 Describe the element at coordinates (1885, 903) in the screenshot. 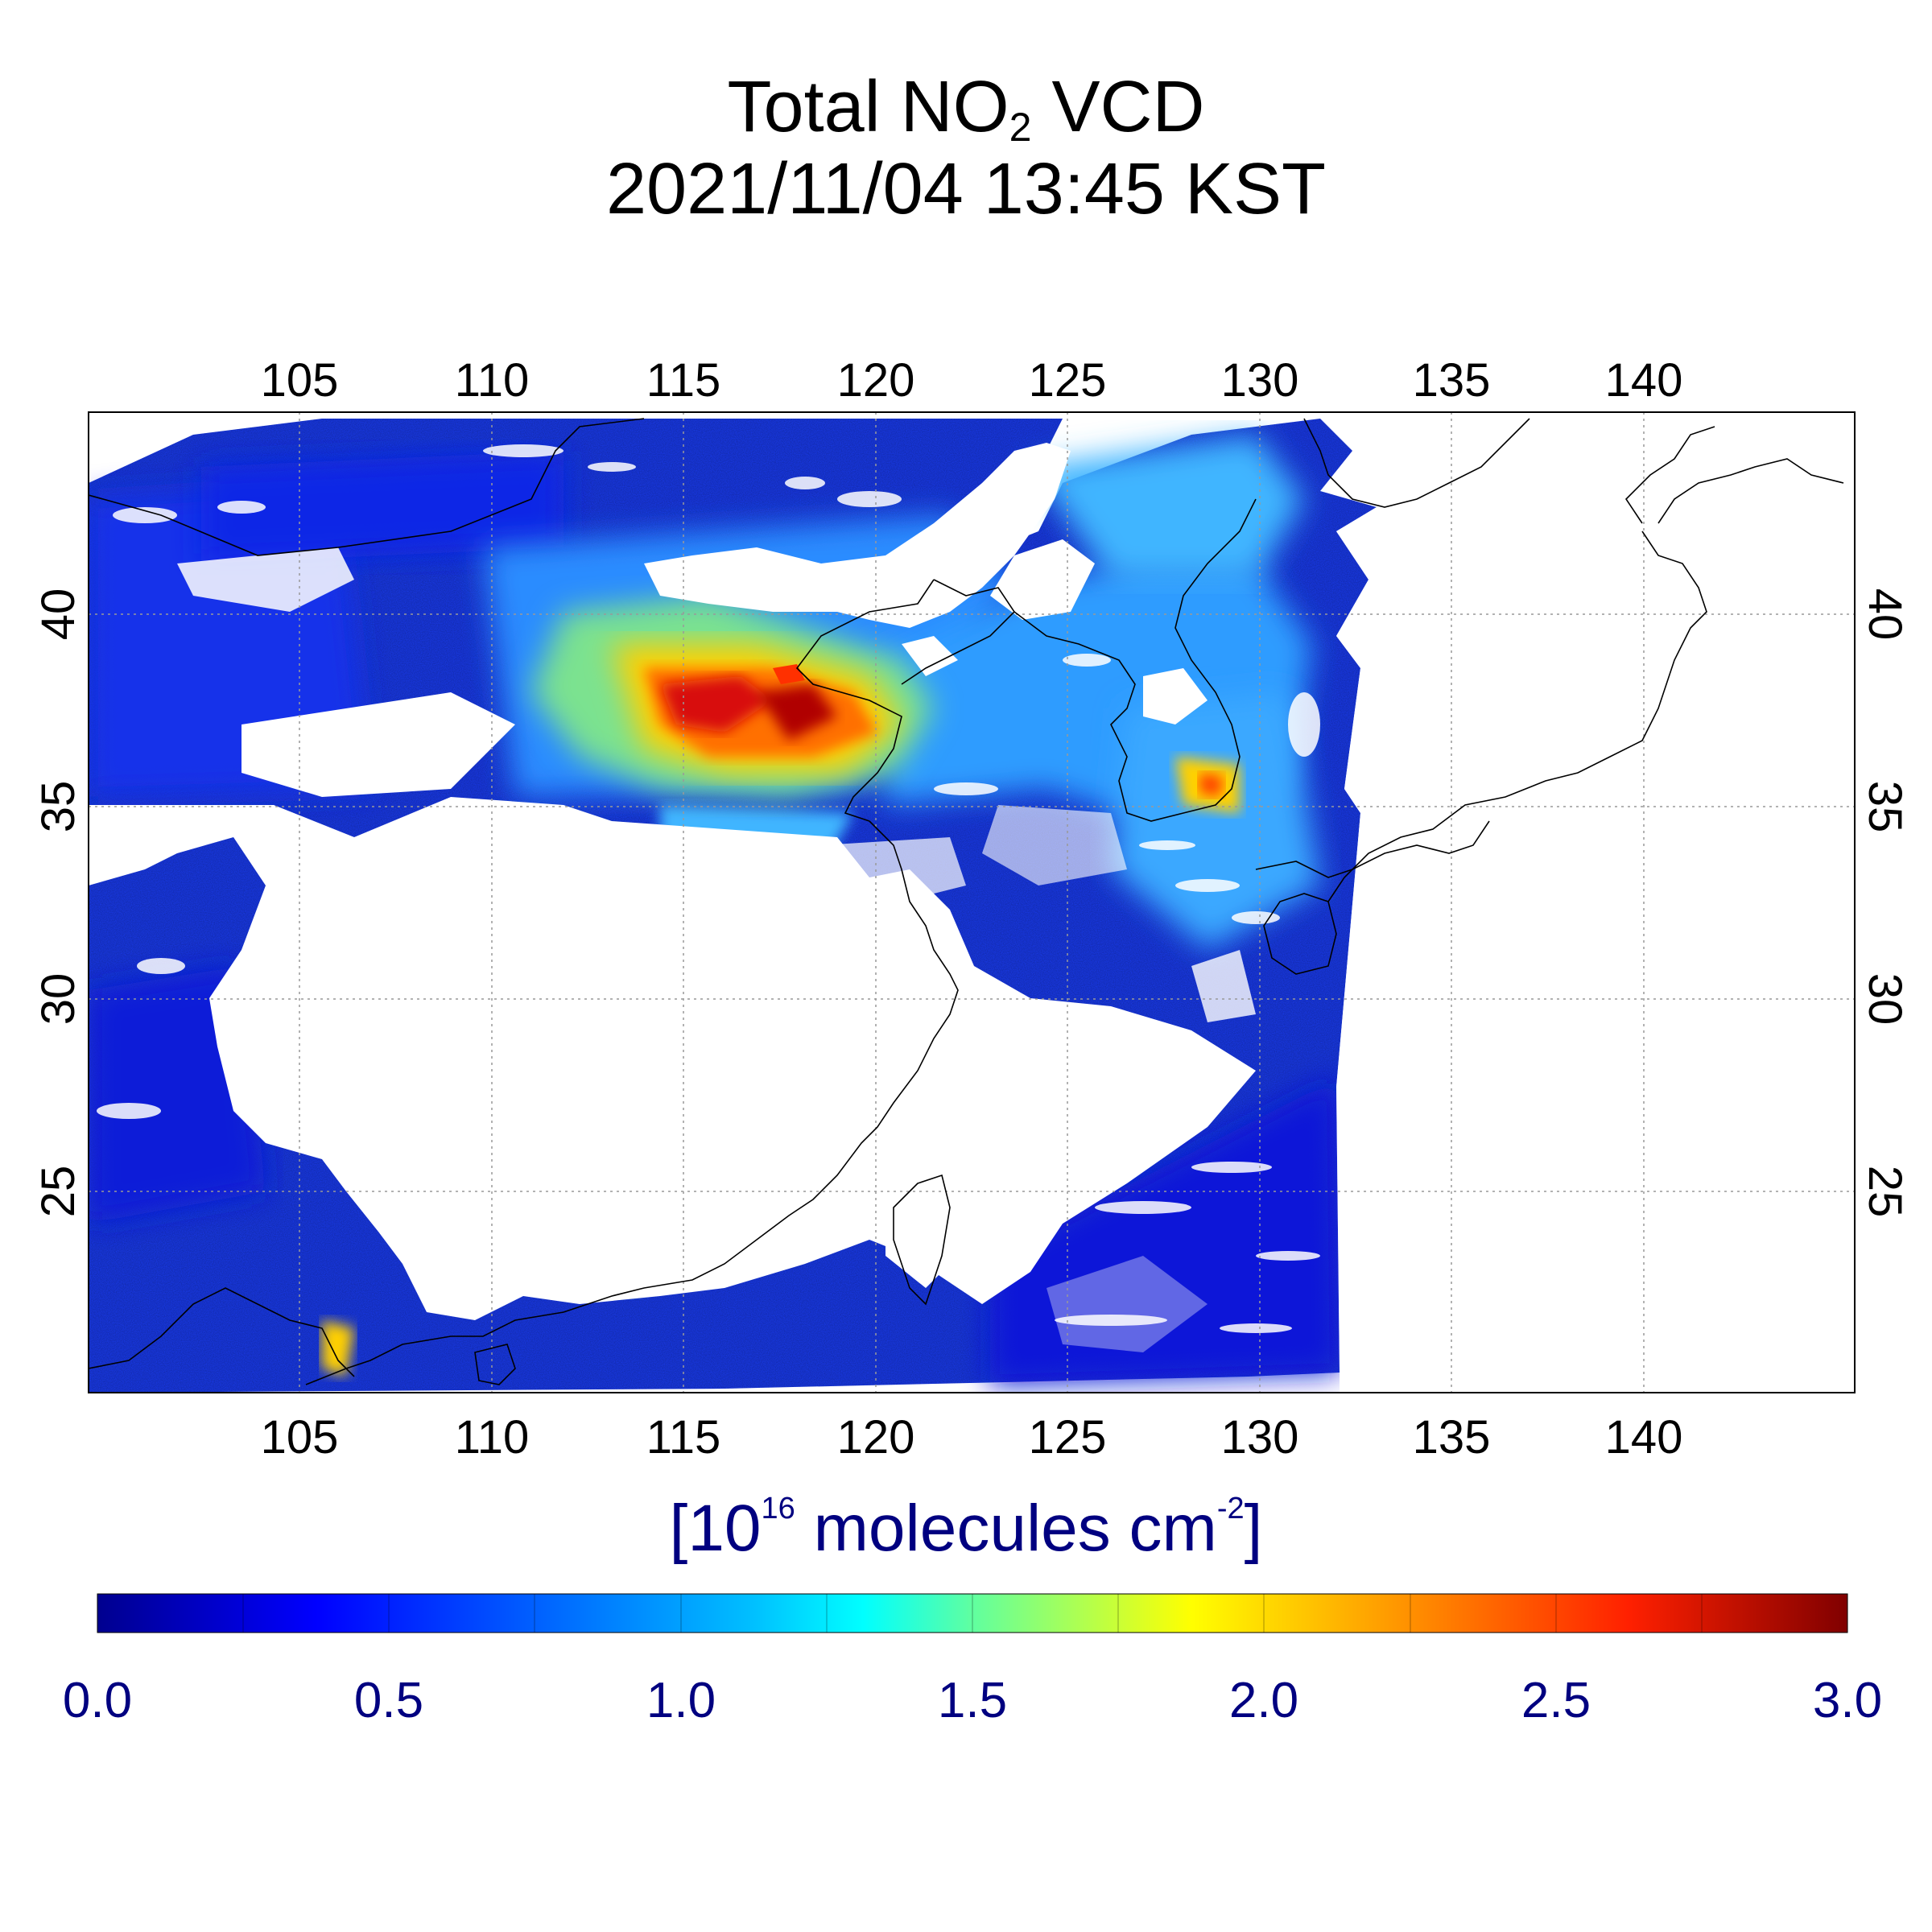

I see `lat-labels-right: 25 30 35 40` at that location.